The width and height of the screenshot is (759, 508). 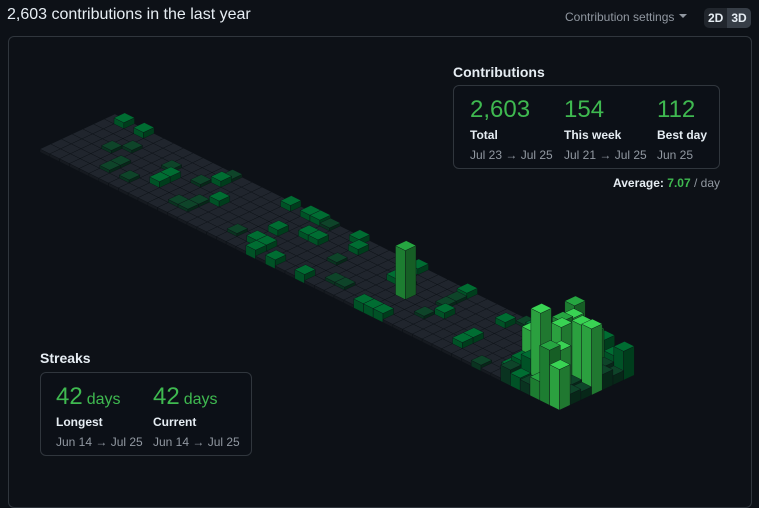 I want to click on stat-label: Longest, so click(x=79, y=422).